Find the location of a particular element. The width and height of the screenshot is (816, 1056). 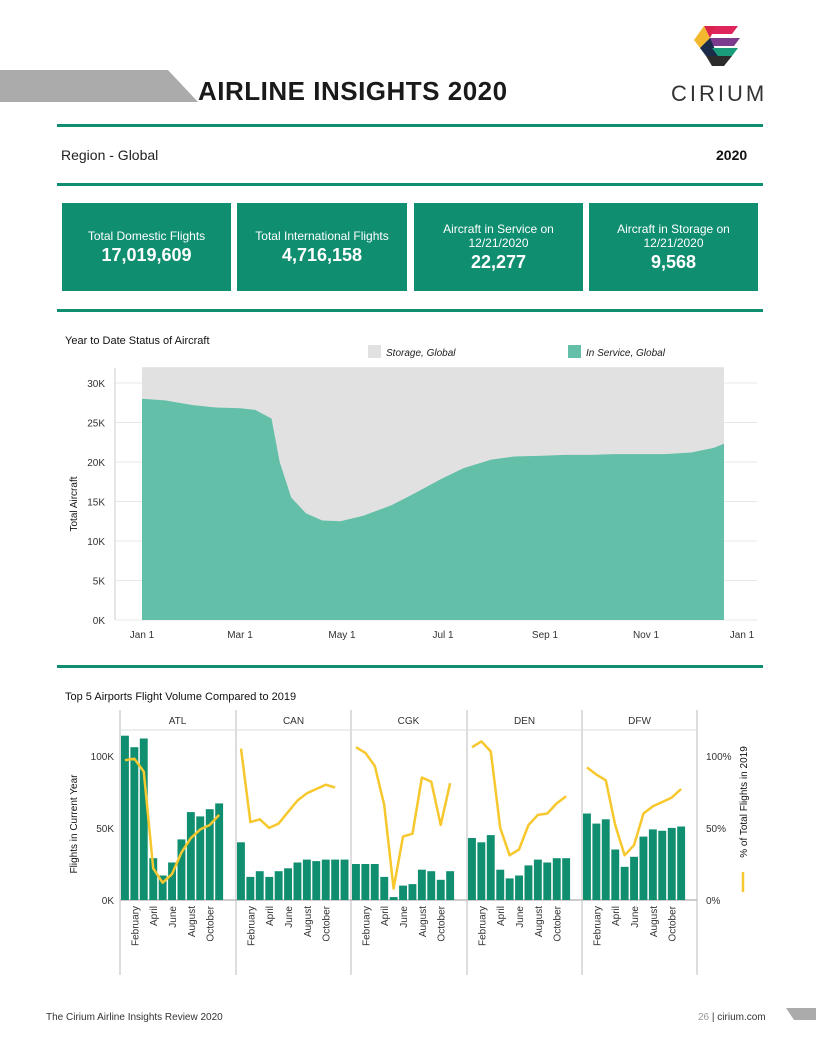

y-tick-label: 20K is located at coordinates (96, 463).